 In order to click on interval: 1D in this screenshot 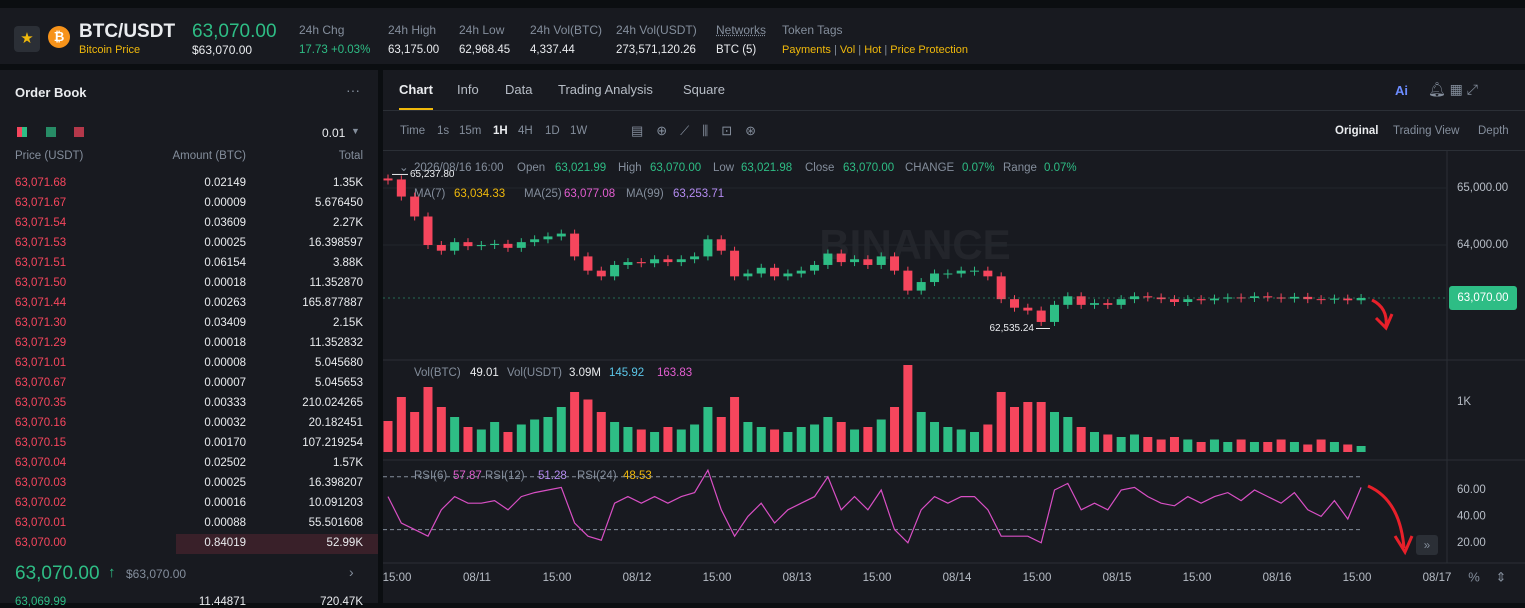, I will do `click(552, 131)`.